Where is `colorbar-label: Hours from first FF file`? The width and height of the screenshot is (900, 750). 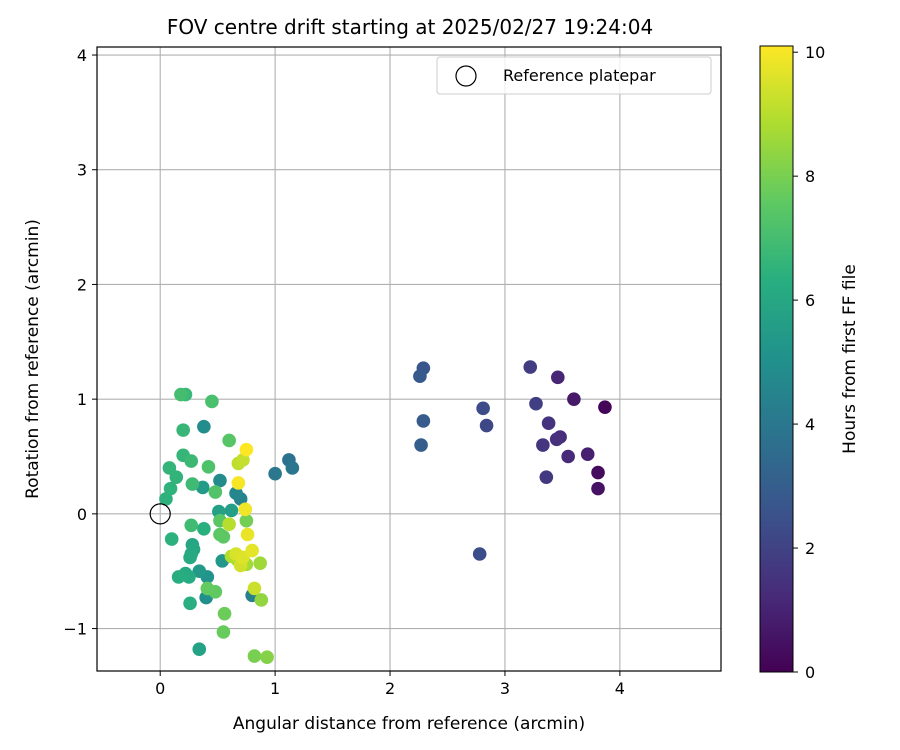
colorbar-label: Hours from first FF file is located at coordinates (850, 359).